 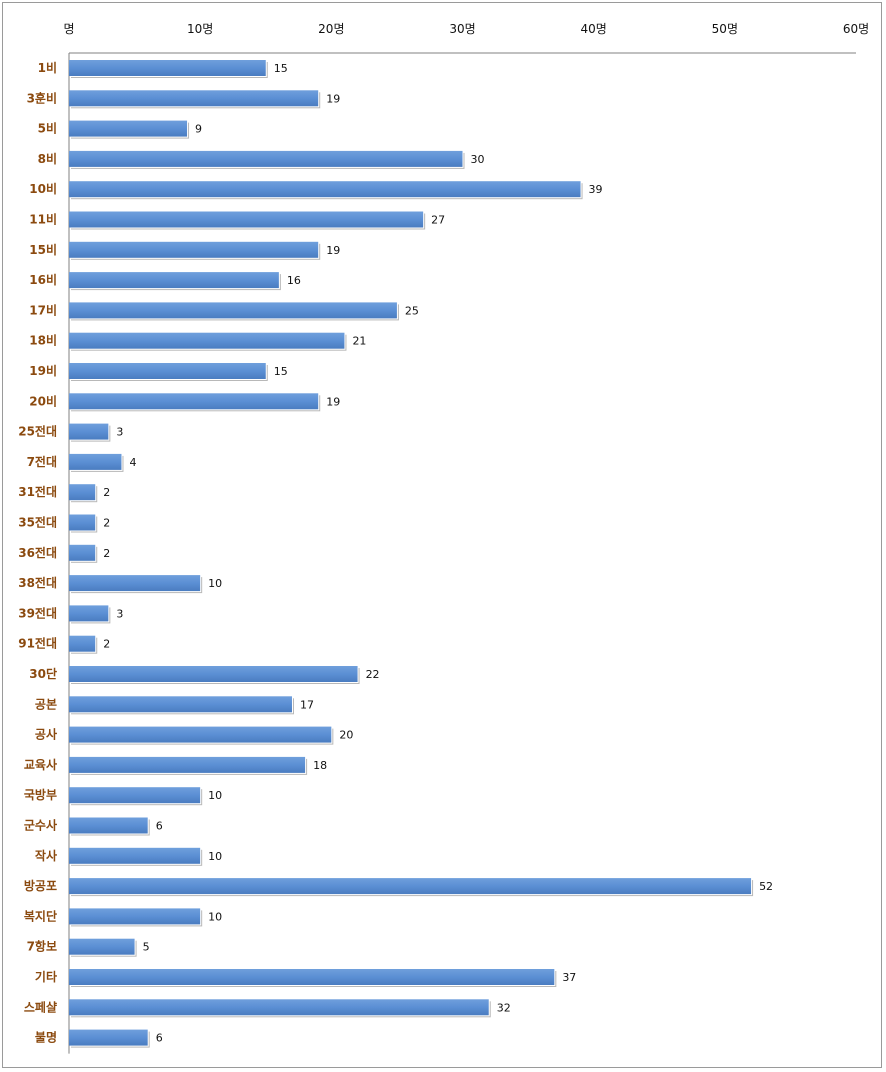 I want to click on category-label: 5비, so click(x=47, y=128).